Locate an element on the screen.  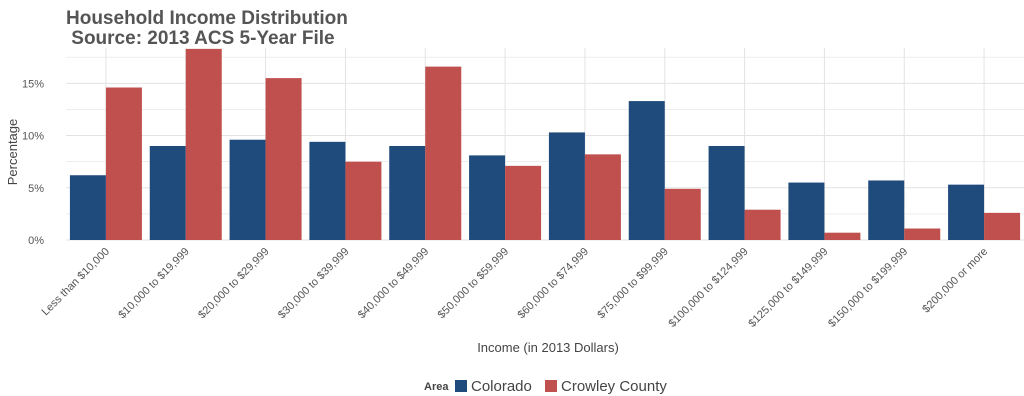
legend-swatch-colorado is located at coordinates (461, 386).